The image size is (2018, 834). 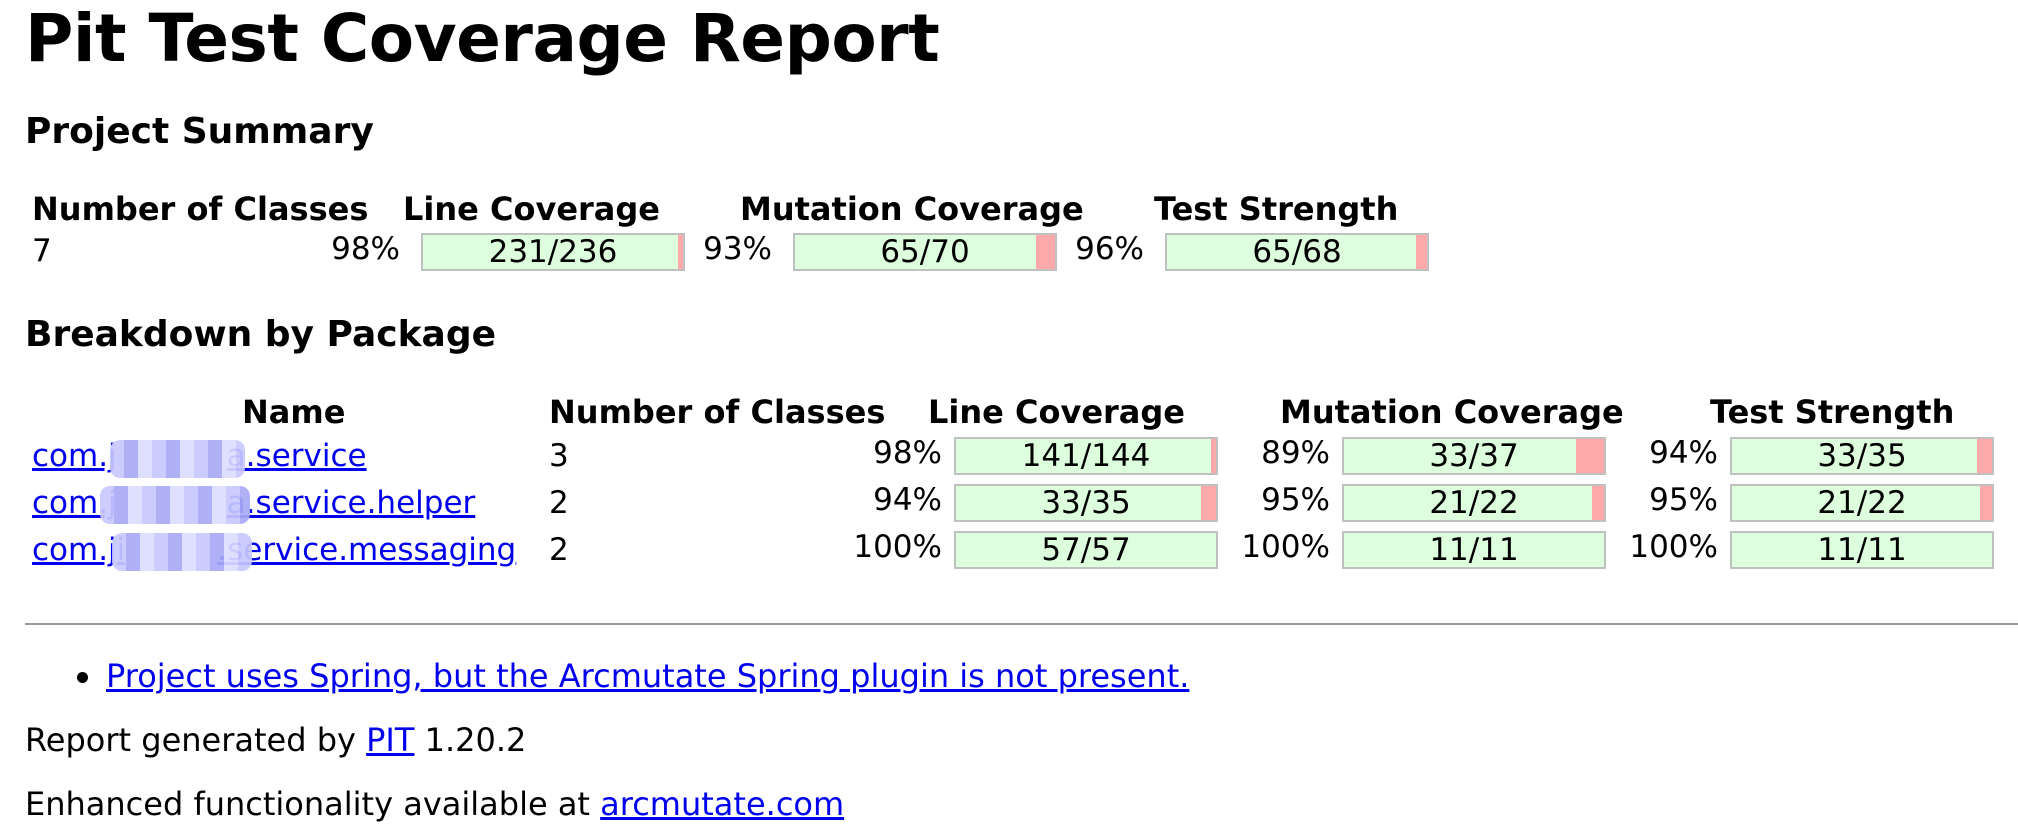 I want to click on package-link-service-messaging: com.ji .service.messaging, so click(x=274, y=550).